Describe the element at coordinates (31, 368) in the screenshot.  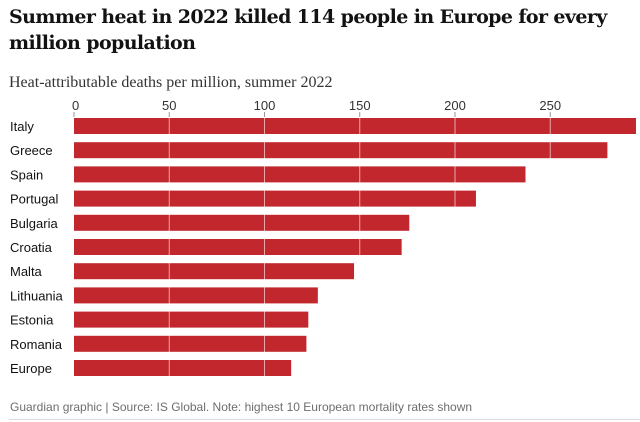
I see `category-label: Europe` at that location.